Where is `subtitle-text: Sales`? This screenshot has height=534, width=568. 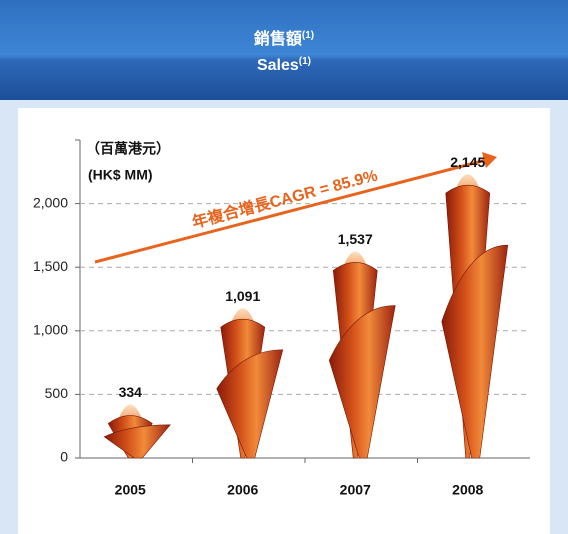 subtitle-text: Sales is located at coordinates (278, 65).